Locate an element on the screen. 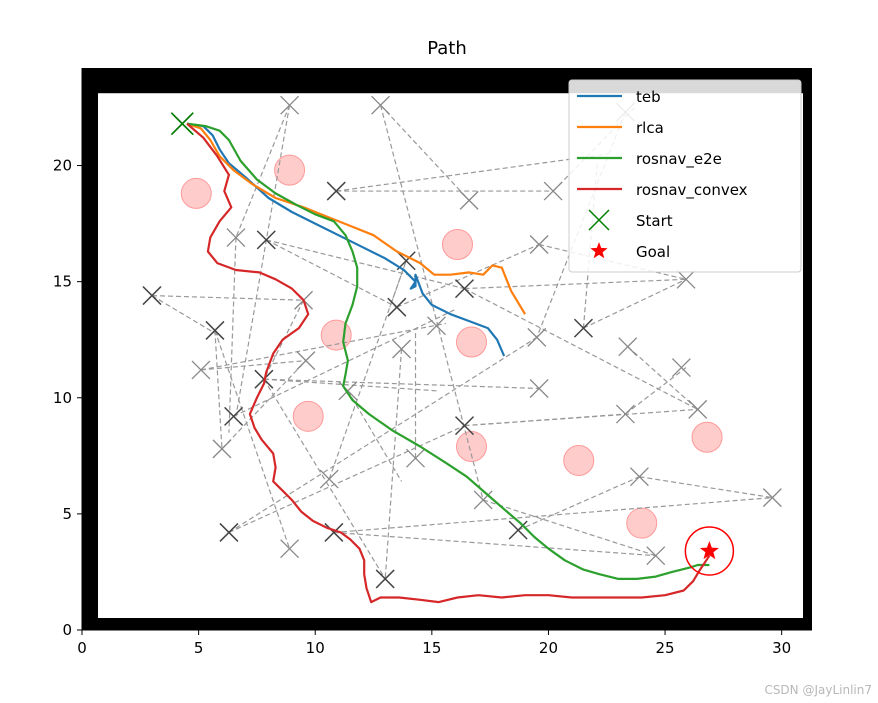 The width and height of the screenshot is (878, 703). legend-label-Start: Start is located at coordinates (654, 221).